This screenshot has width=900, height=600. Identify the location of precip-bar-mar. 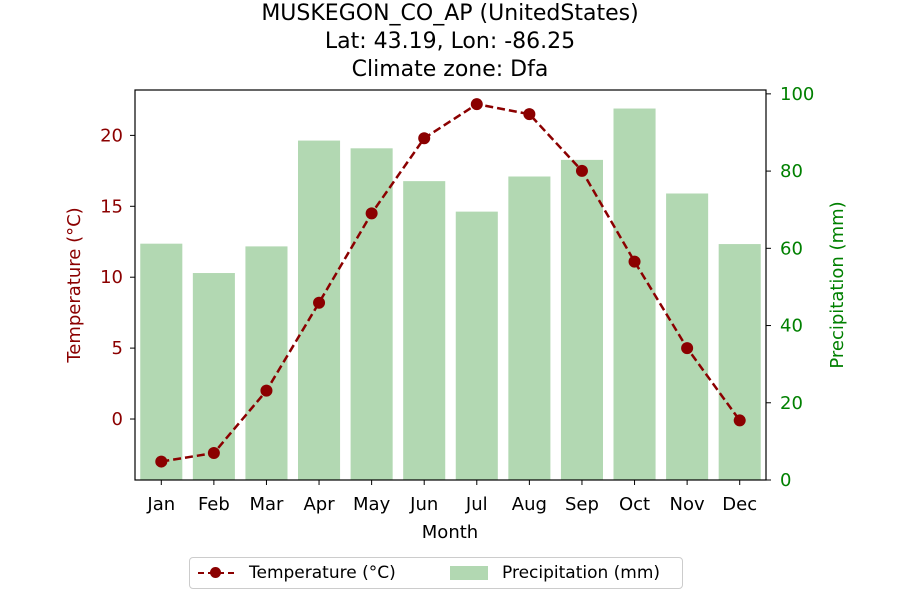
(266, 363).